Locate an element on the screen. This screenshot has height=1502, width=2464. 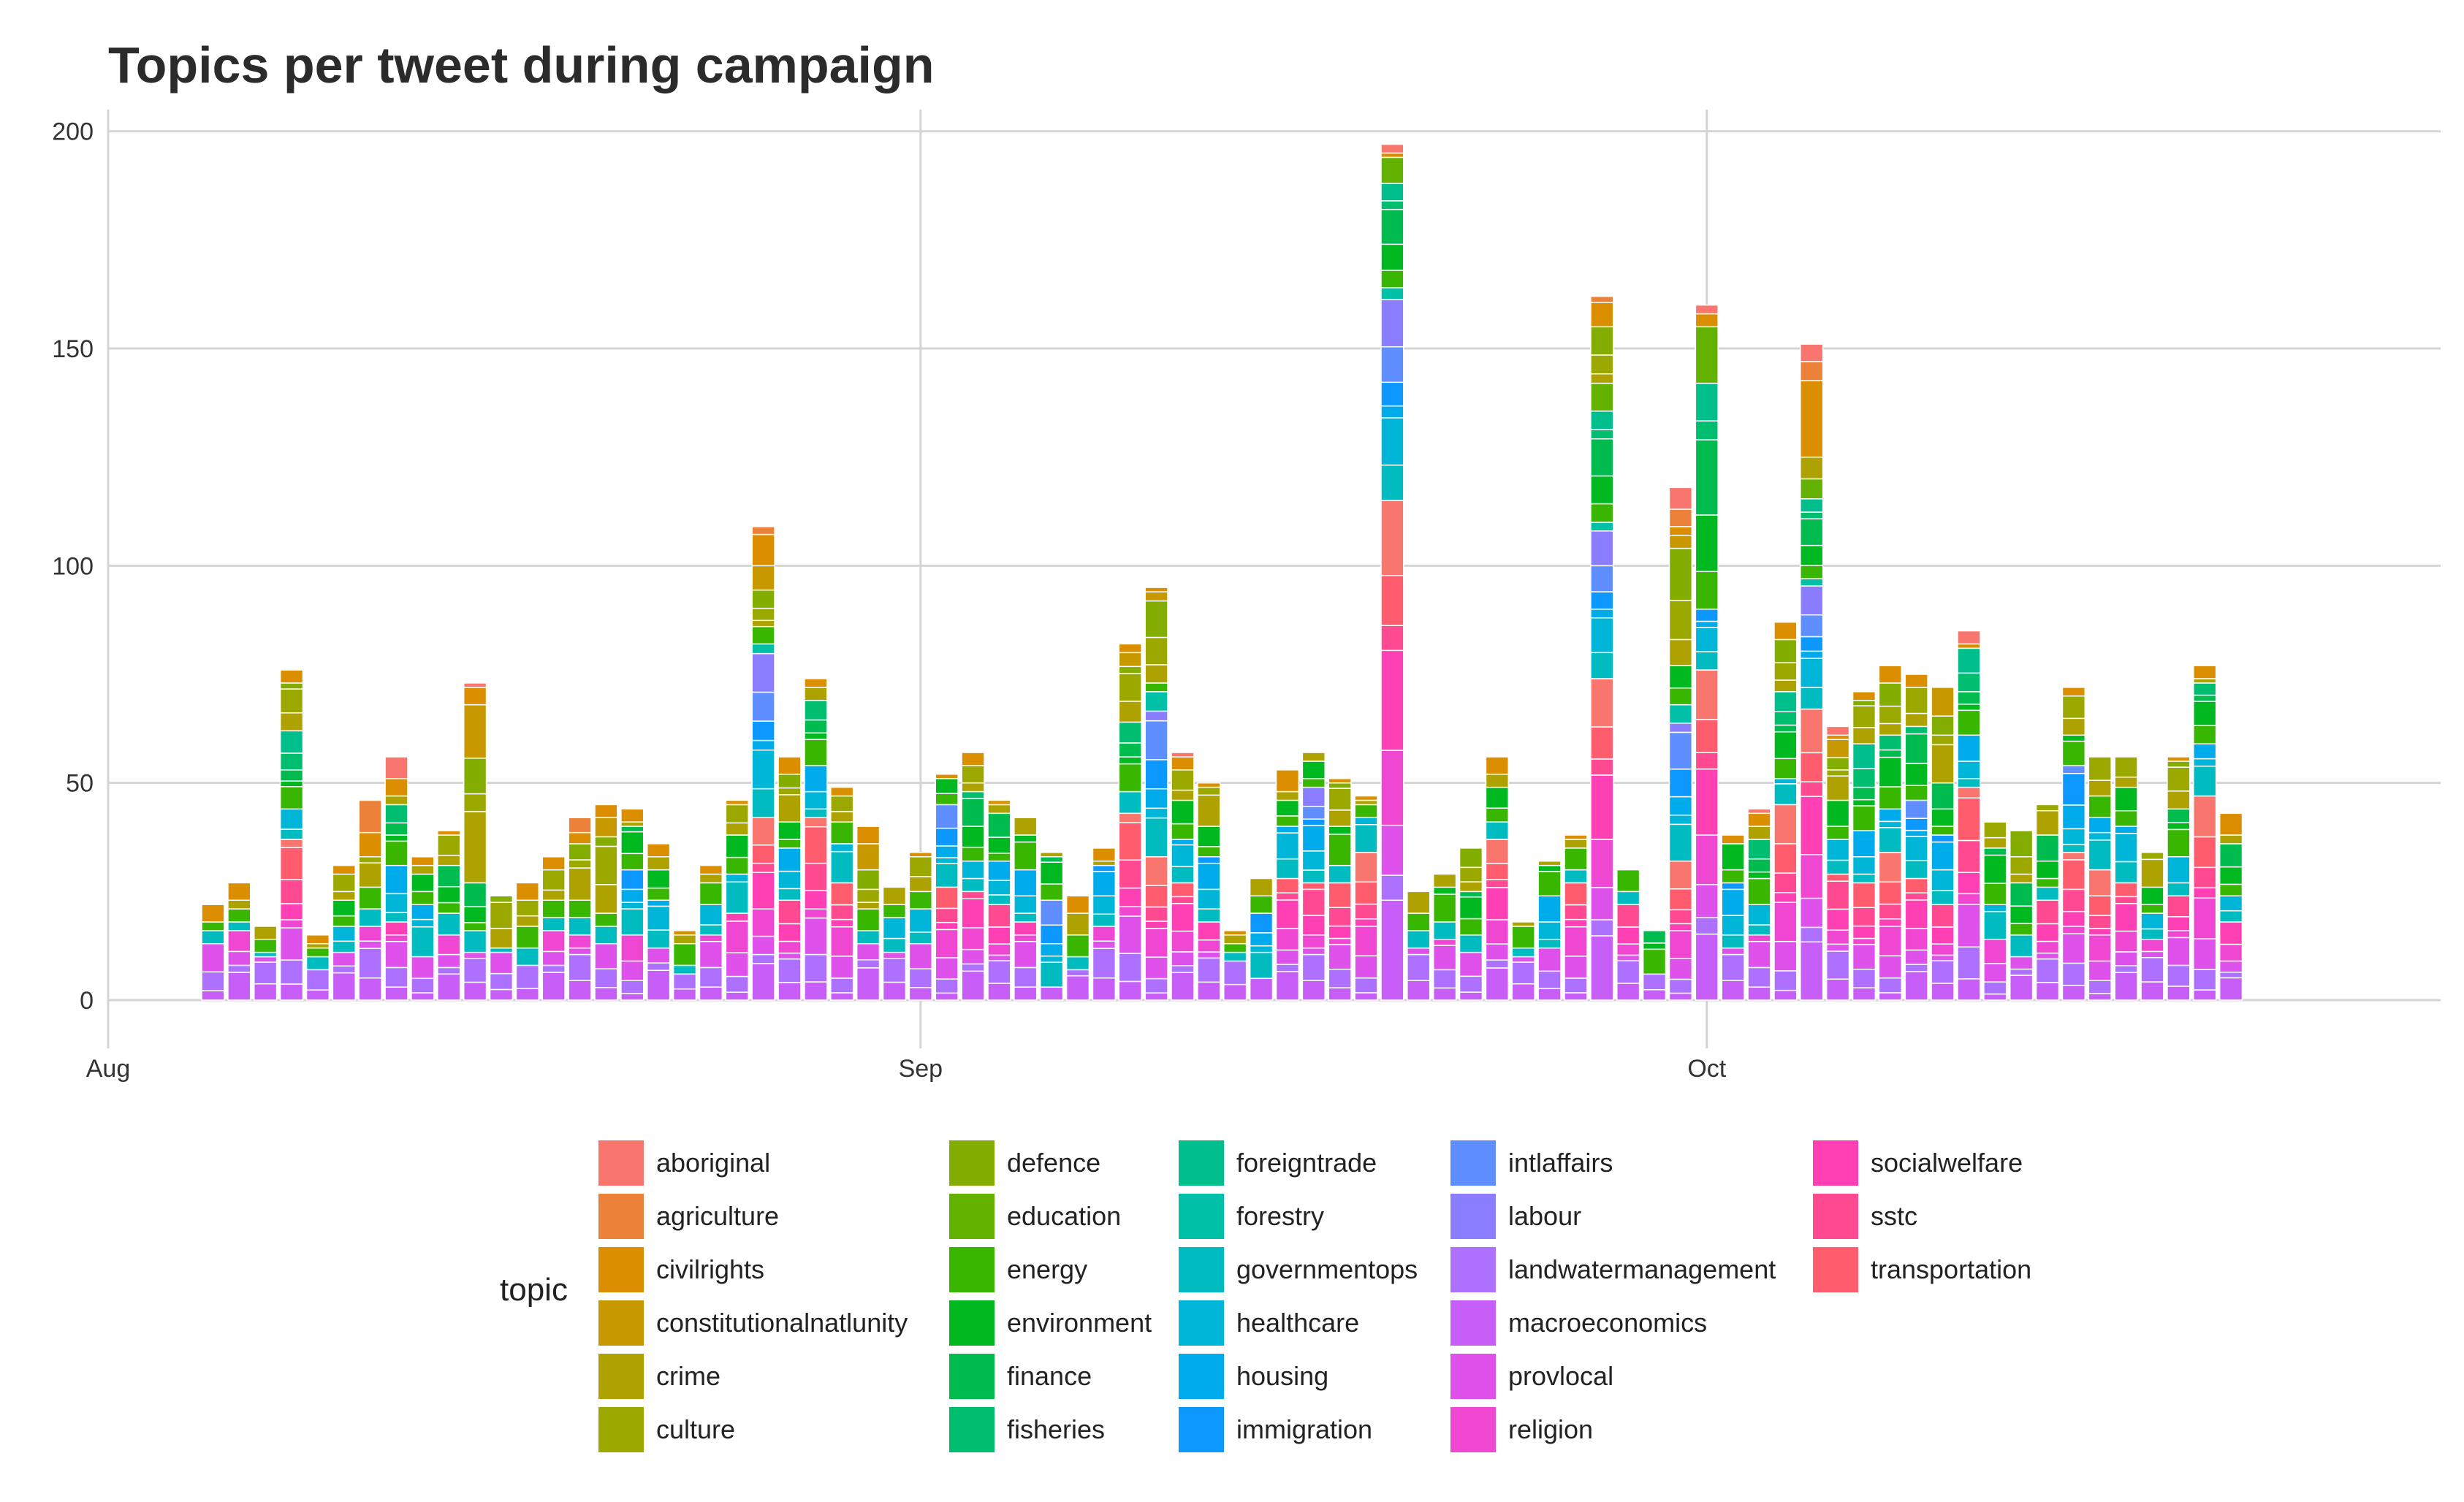
legend-label: environment is located at coordinates (1079, 1323).